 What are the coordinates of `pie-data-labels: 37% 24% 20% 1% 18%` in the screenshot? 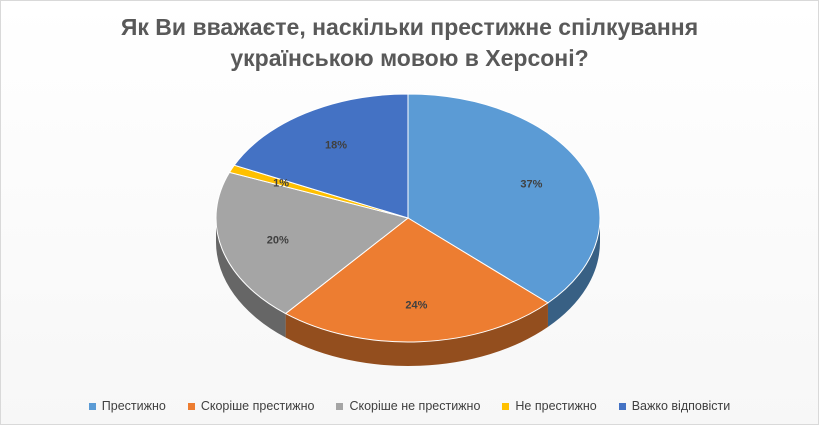 It's located at (405, 226).